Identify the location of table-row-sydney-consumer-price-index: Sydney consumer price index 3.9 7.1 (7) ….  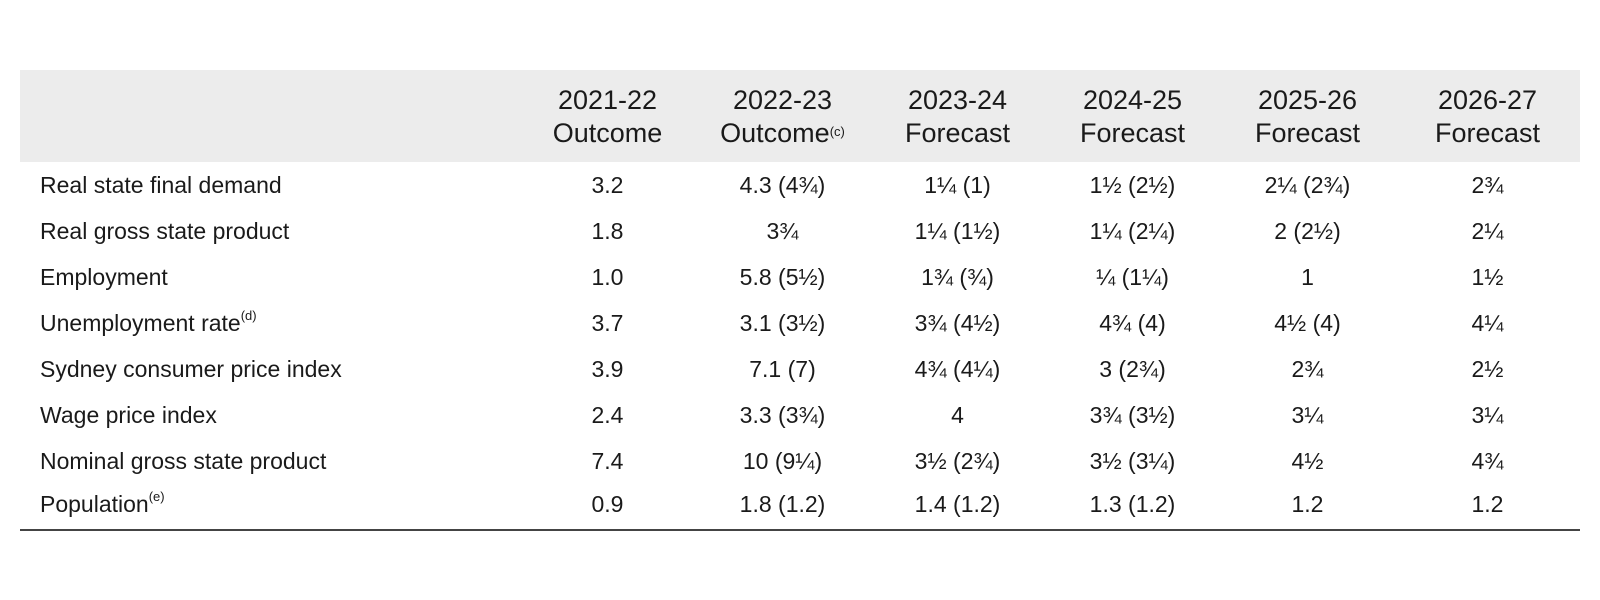
(800, 369).